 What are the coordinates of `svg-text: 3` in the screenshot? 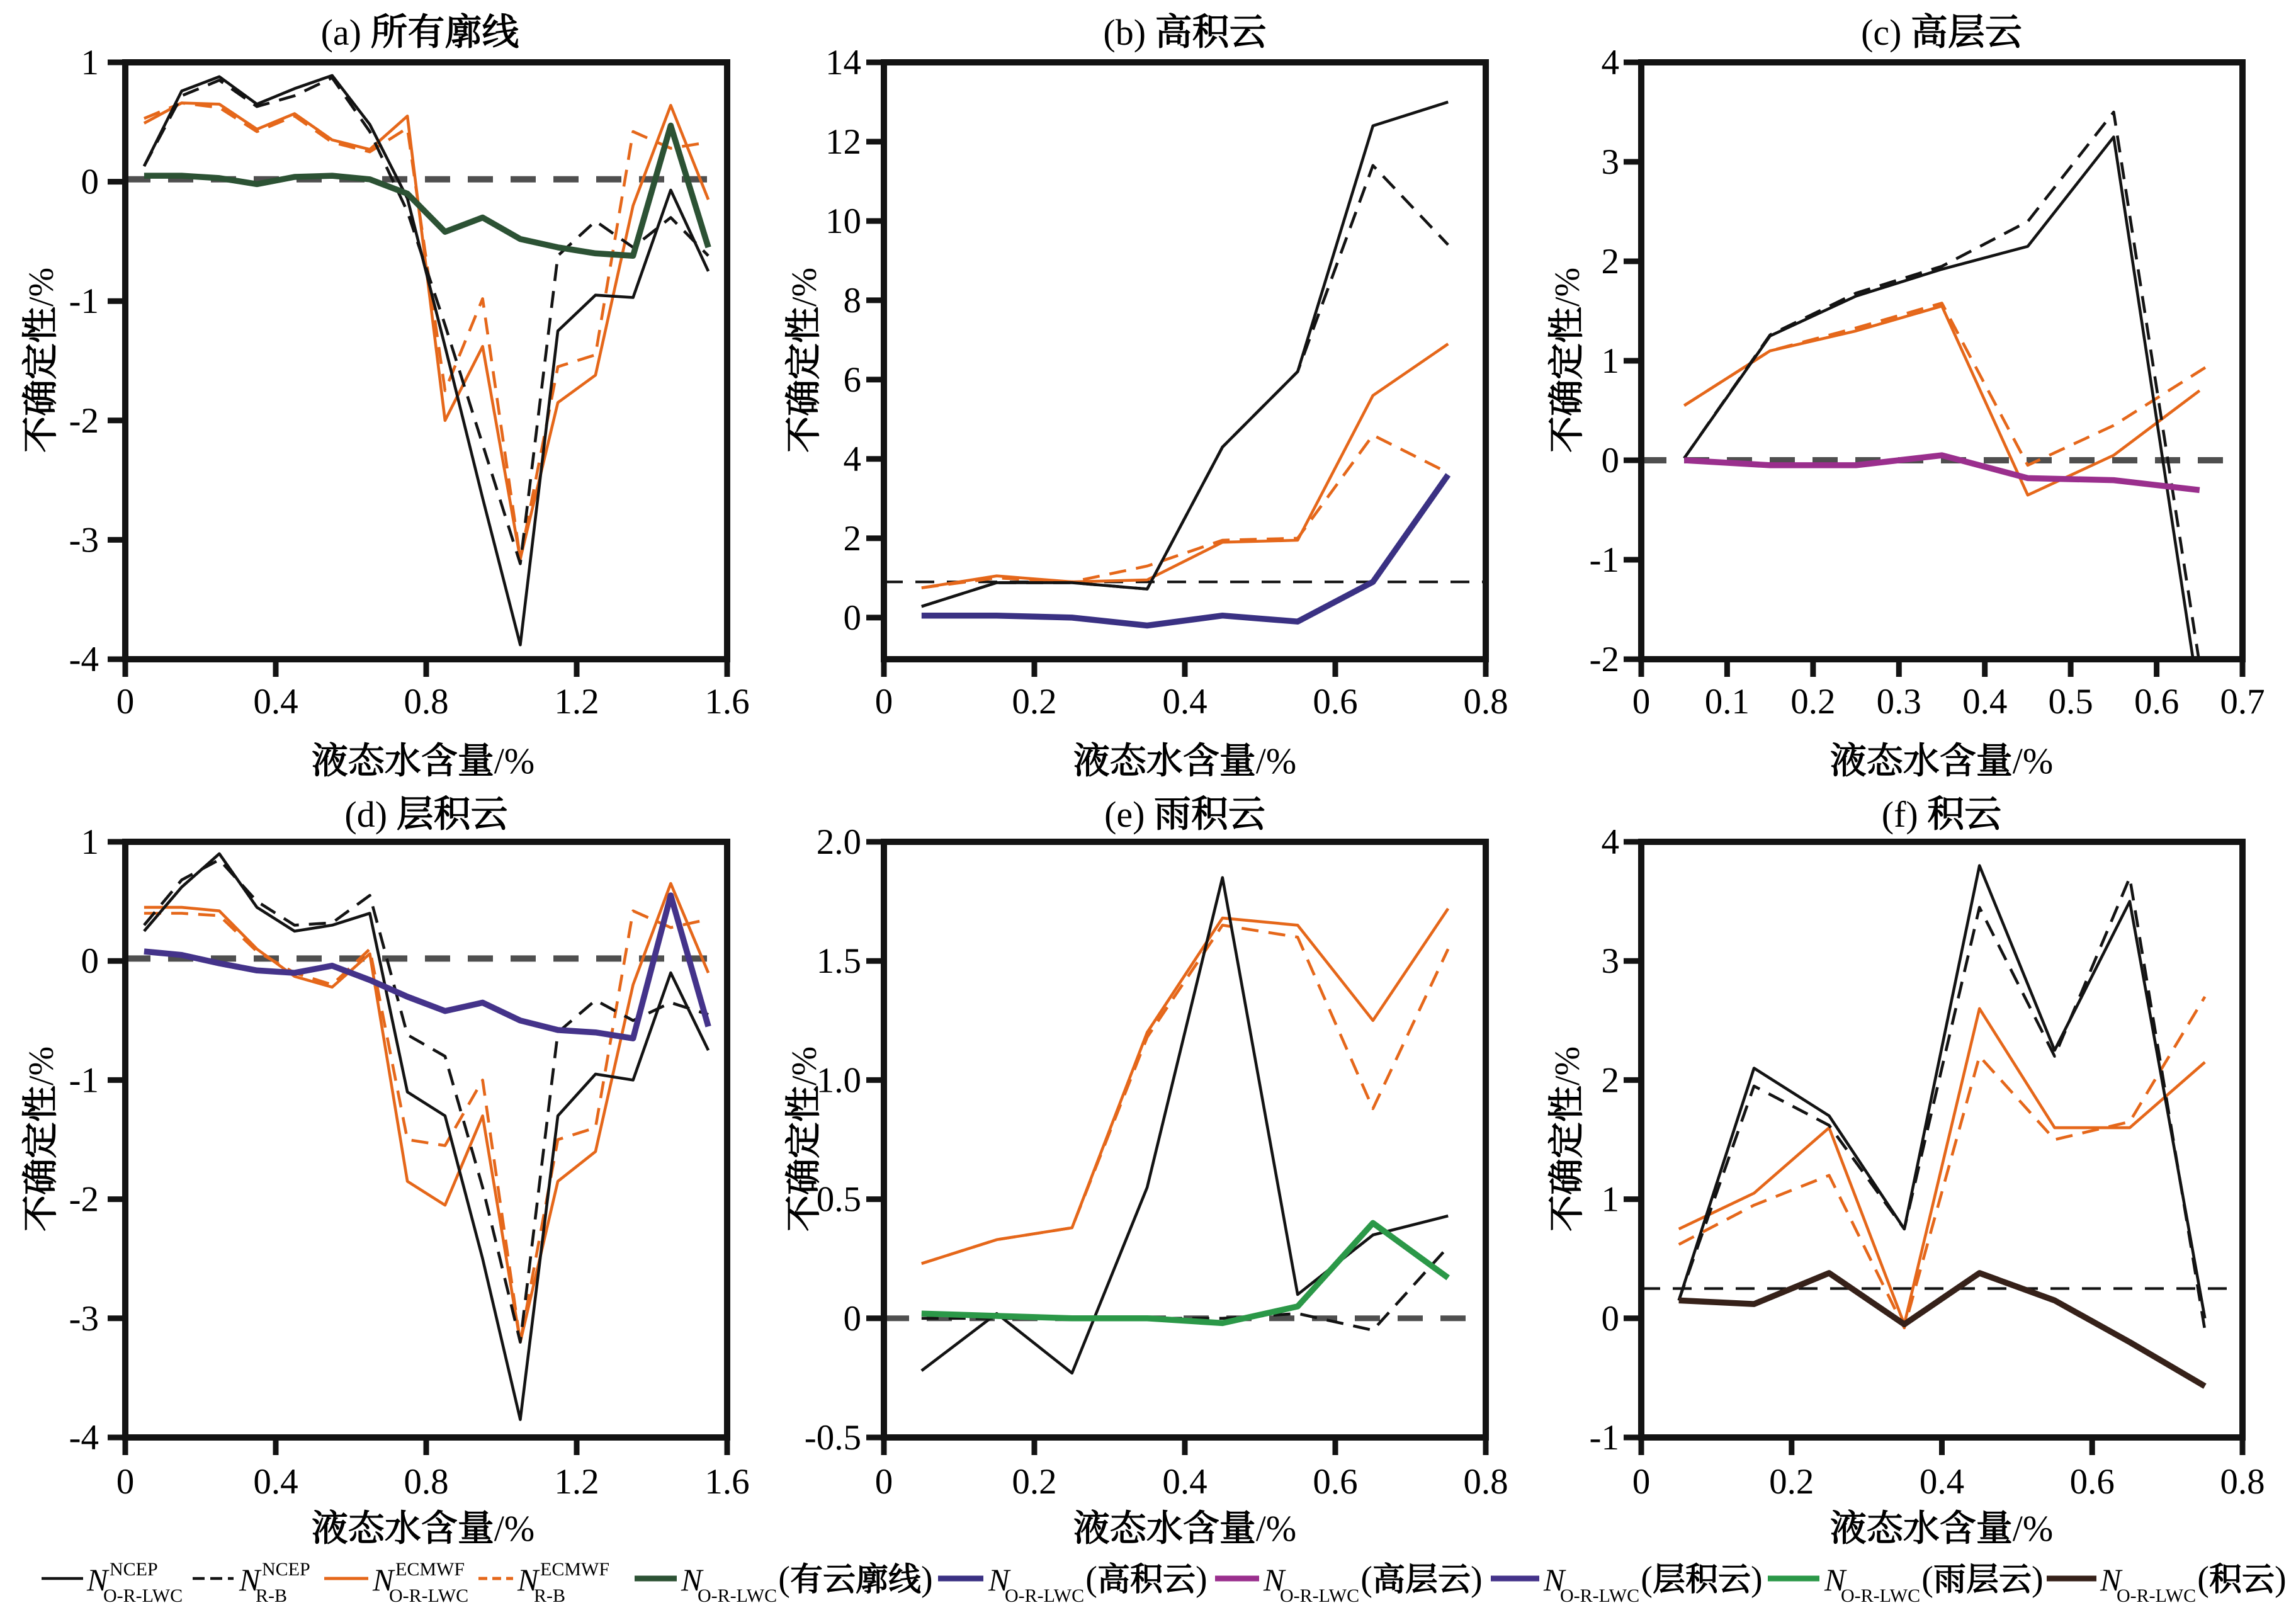 It's located at (1611, 961).